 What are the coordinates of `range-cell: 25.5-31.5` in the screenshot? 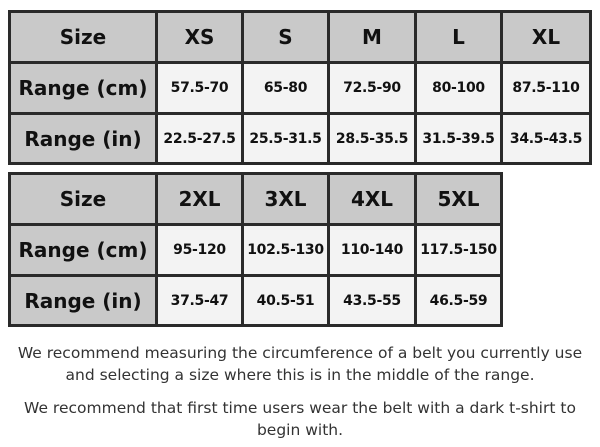 It's located at (285, 138).